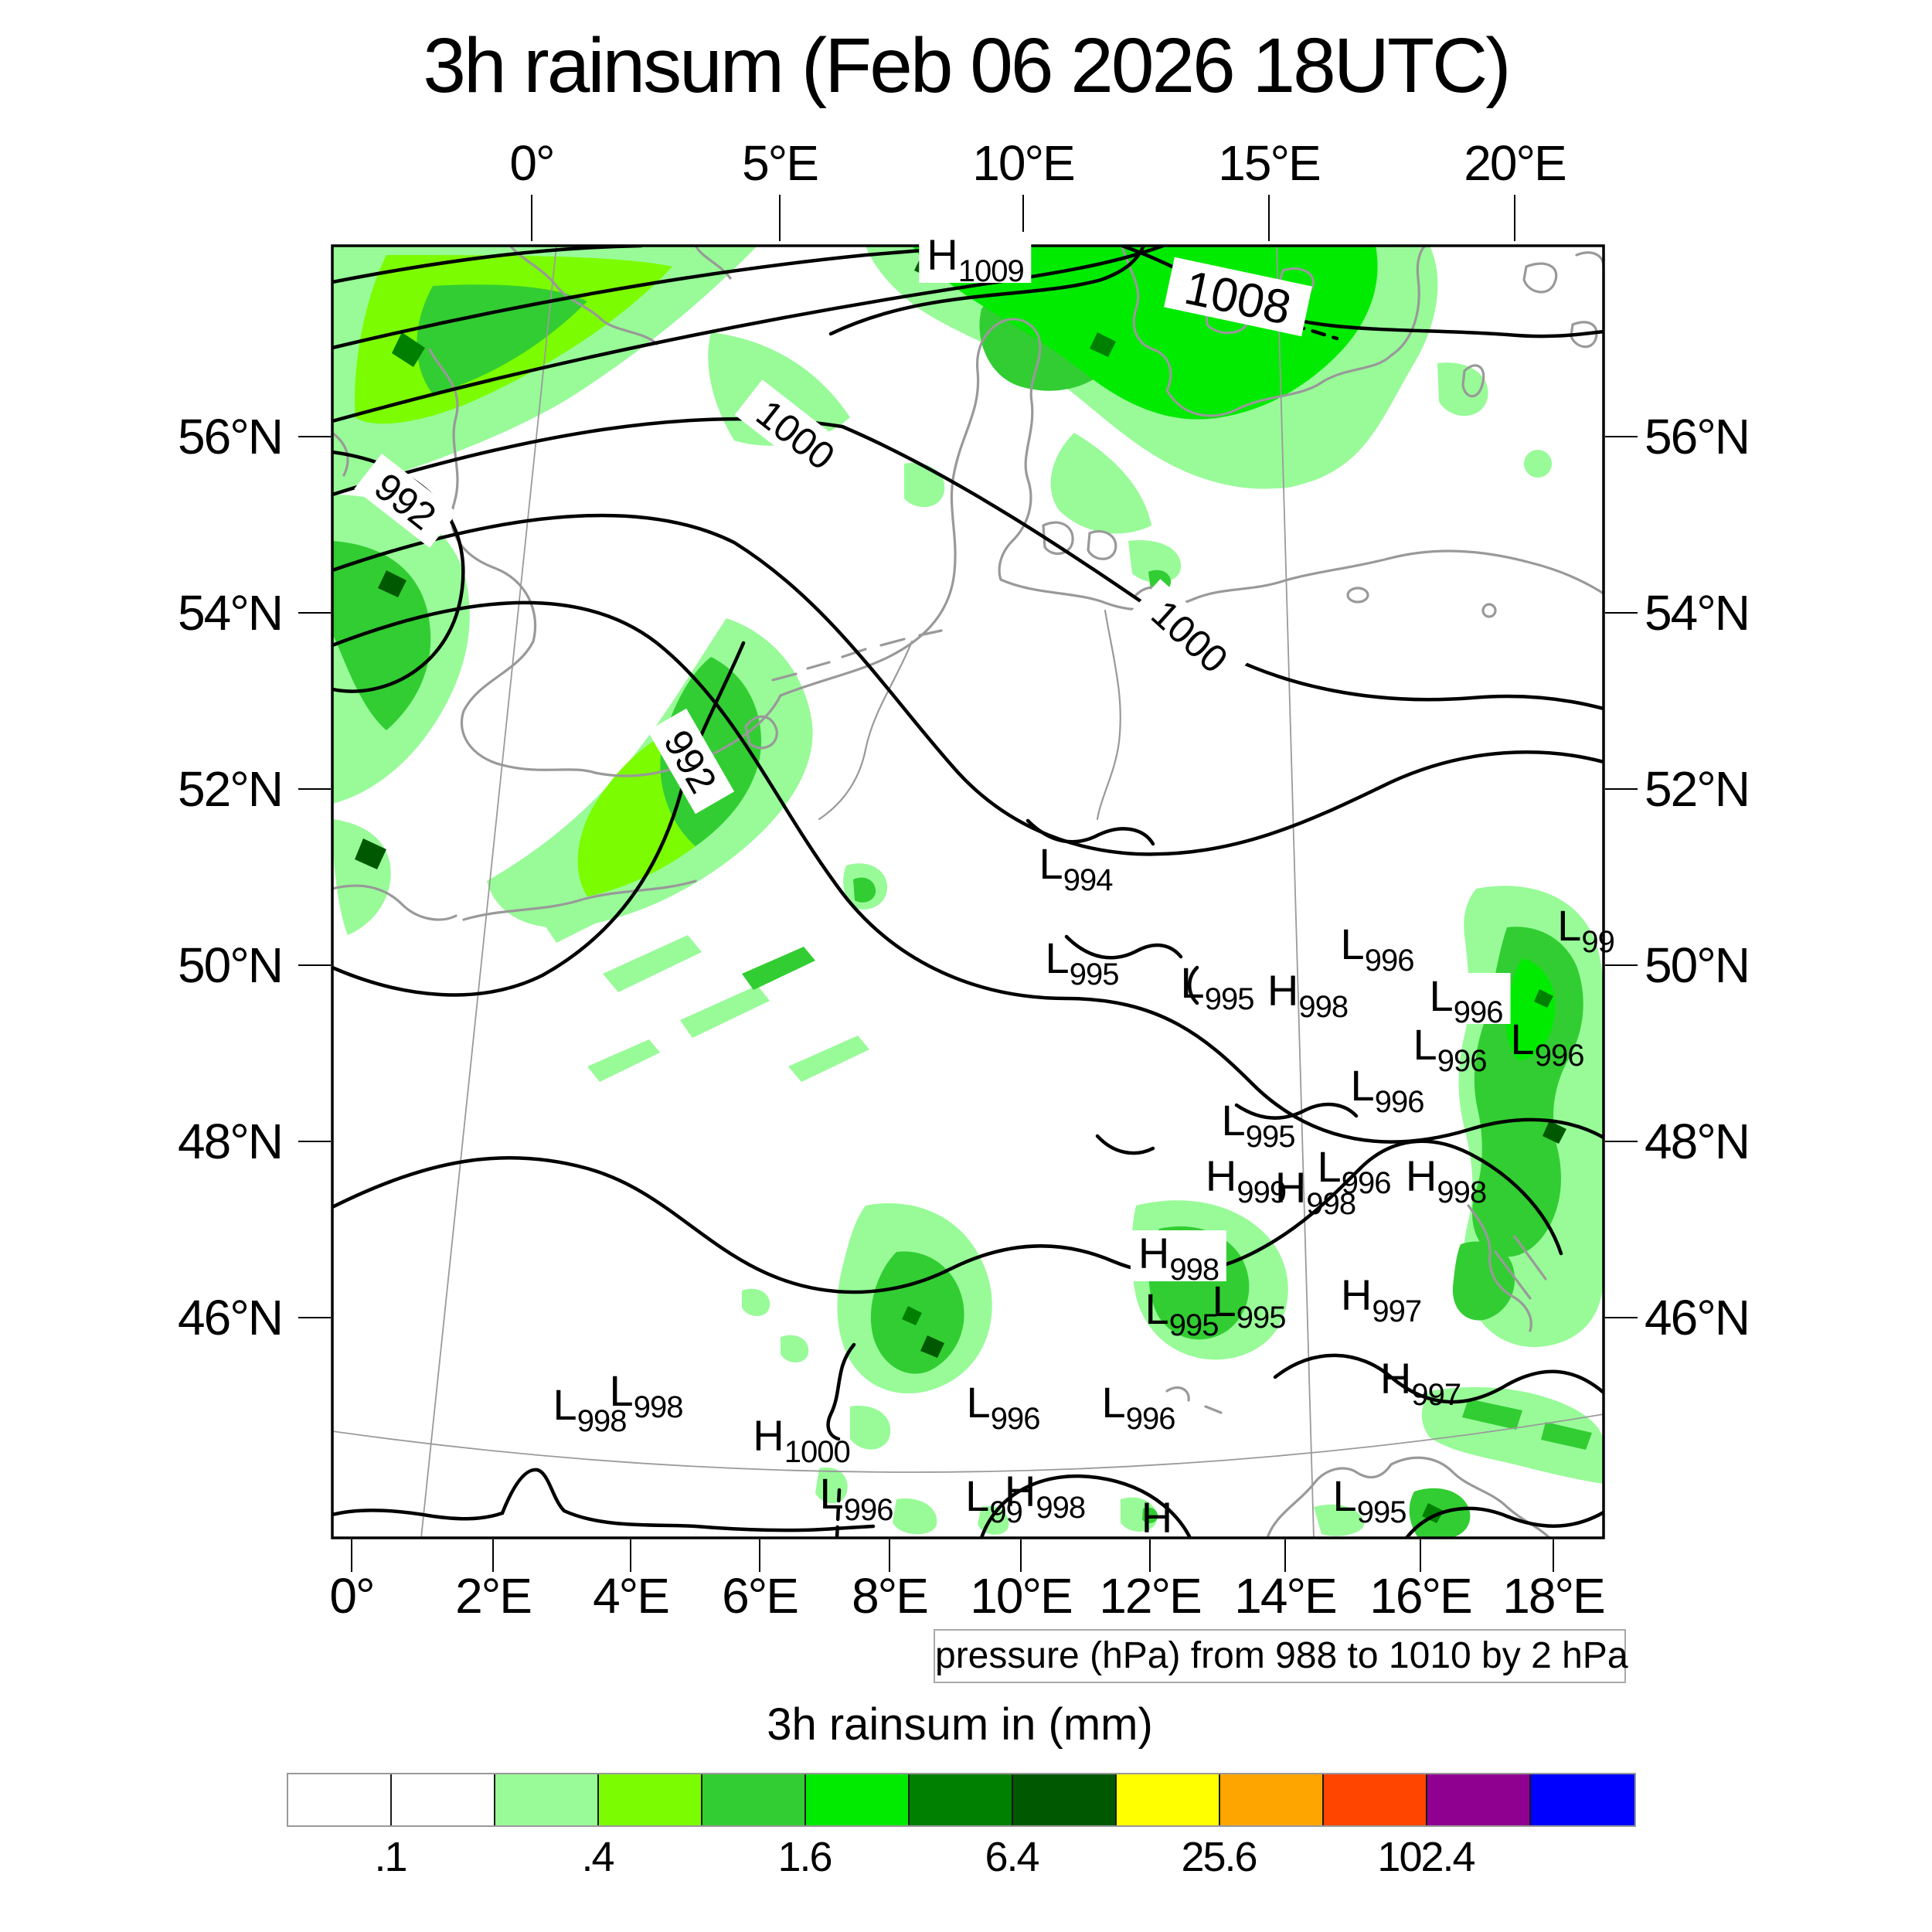 Image resolution: width=1932 pixels, height=1932 pixels. What do you see at coordinates (493, 1596) in the screenshot?
I see `axis-label-bottom: 2°E` at bounding box center [493, 1596].